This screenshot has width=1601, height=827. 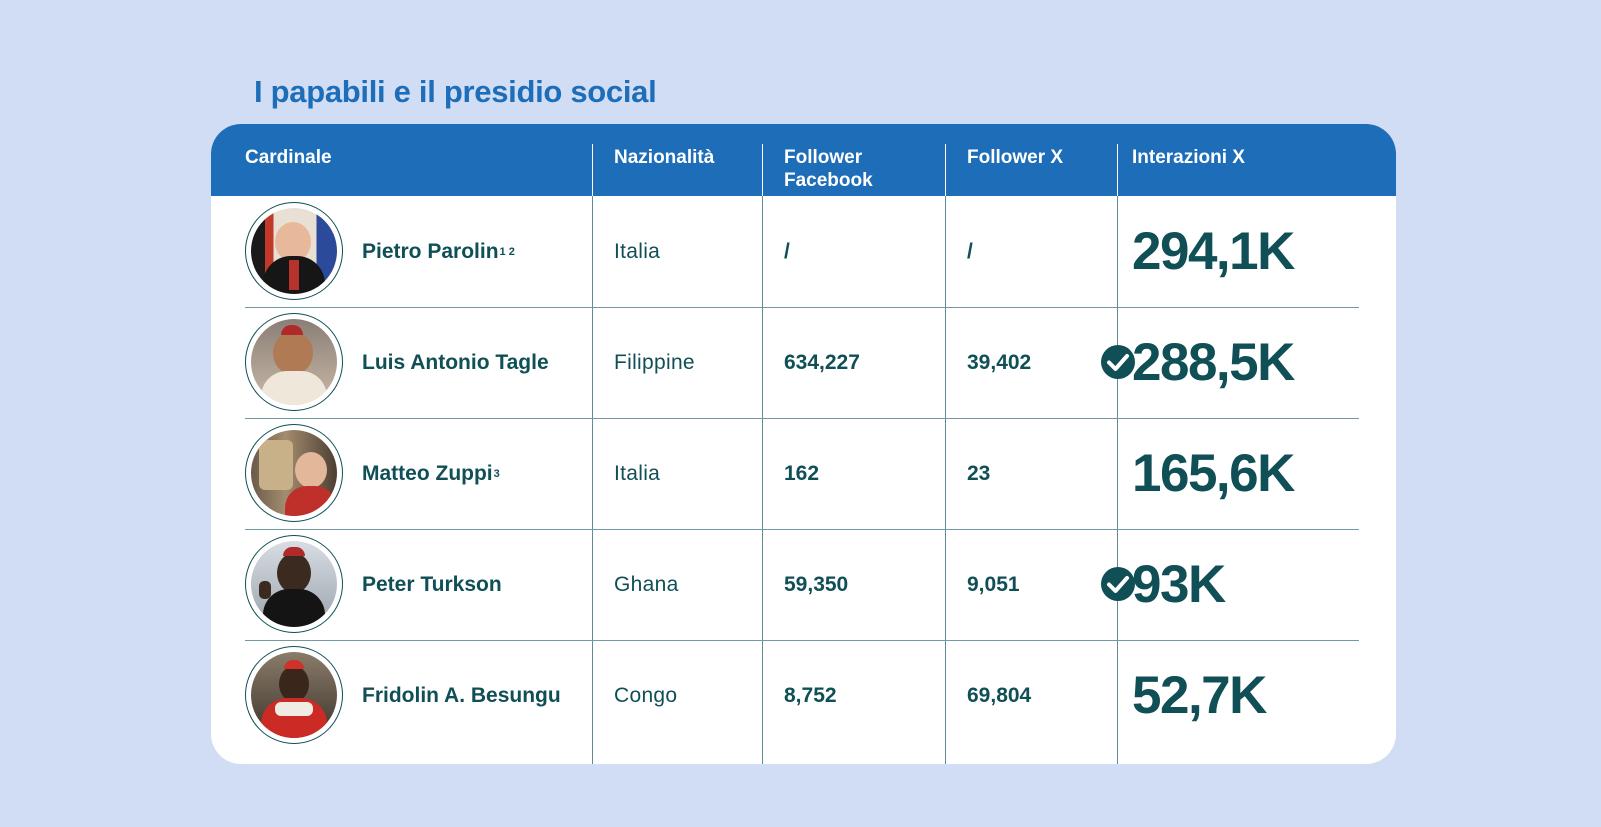 I want to click on x-followers: 9,051, so click(x=993, y=584).